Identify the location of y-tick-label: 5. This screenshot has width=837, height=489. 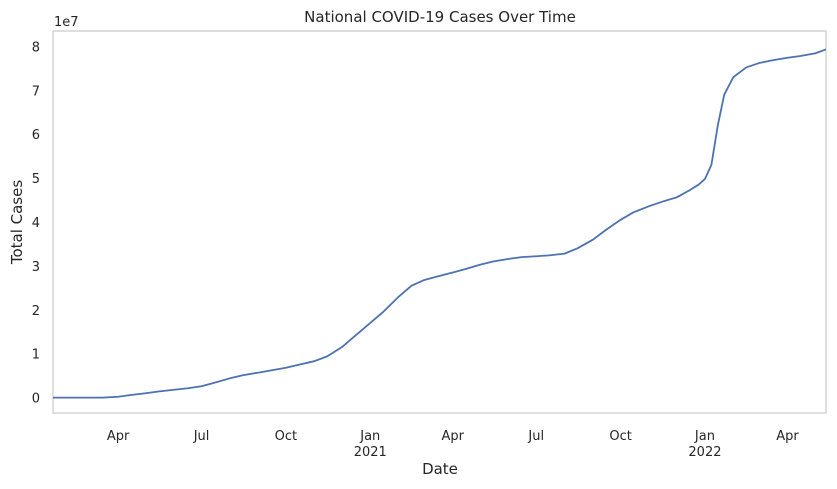
(36, 179).